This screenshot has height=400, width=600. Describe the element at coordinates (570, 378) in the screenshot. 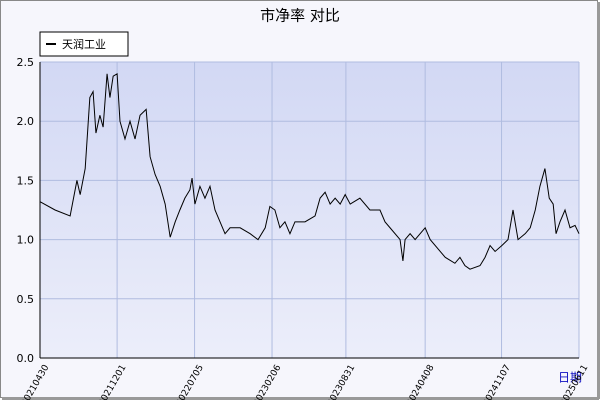

I see `x-axis-label: 日期` at that location.